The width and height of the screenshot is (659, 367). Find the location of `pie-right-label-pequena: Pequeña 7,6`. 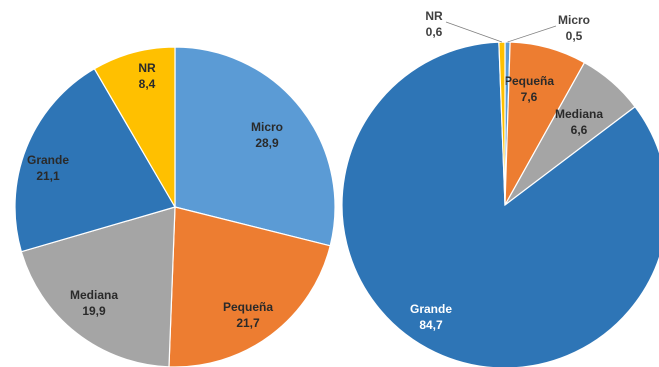

pie-right-label-pequena: Pequeña 7,6 is located at coordinates (529, 89).